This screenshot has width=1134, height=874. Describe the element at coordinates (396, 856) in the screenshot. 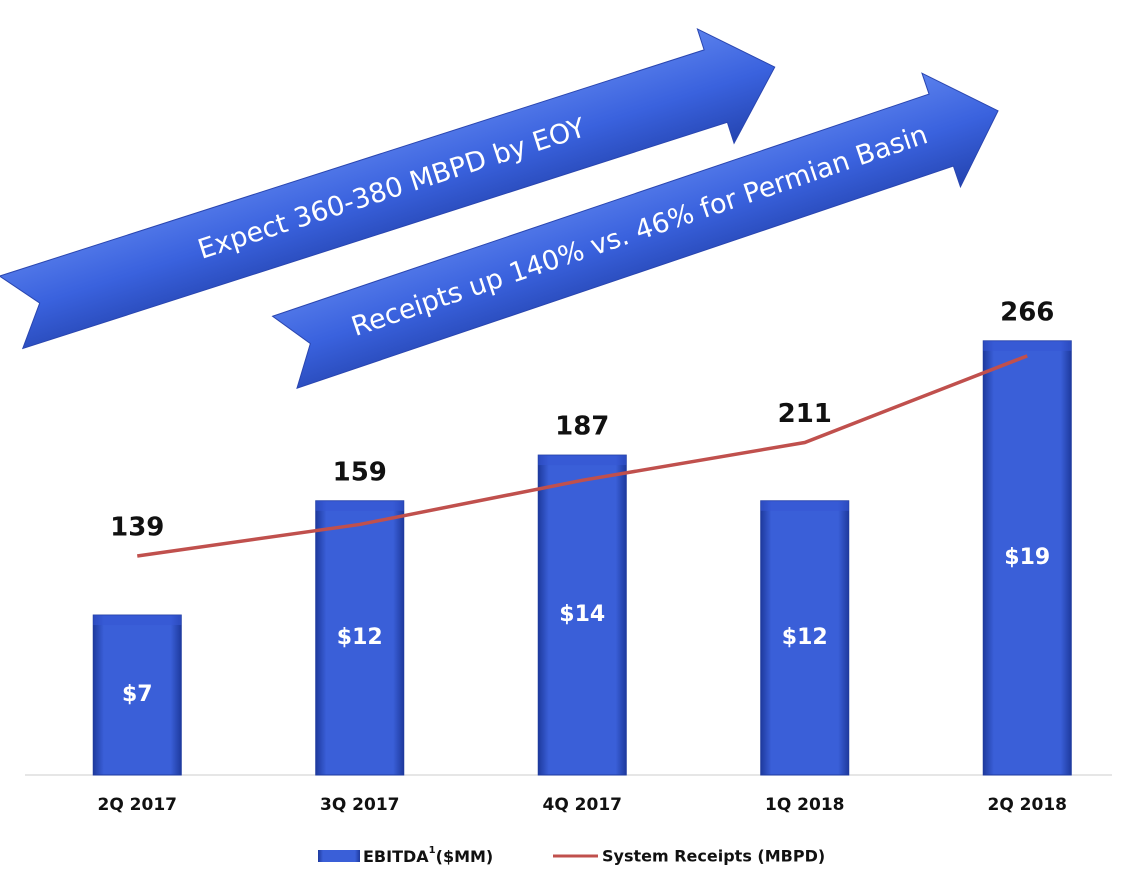

I see `legend-name: EBITDA` at that location.